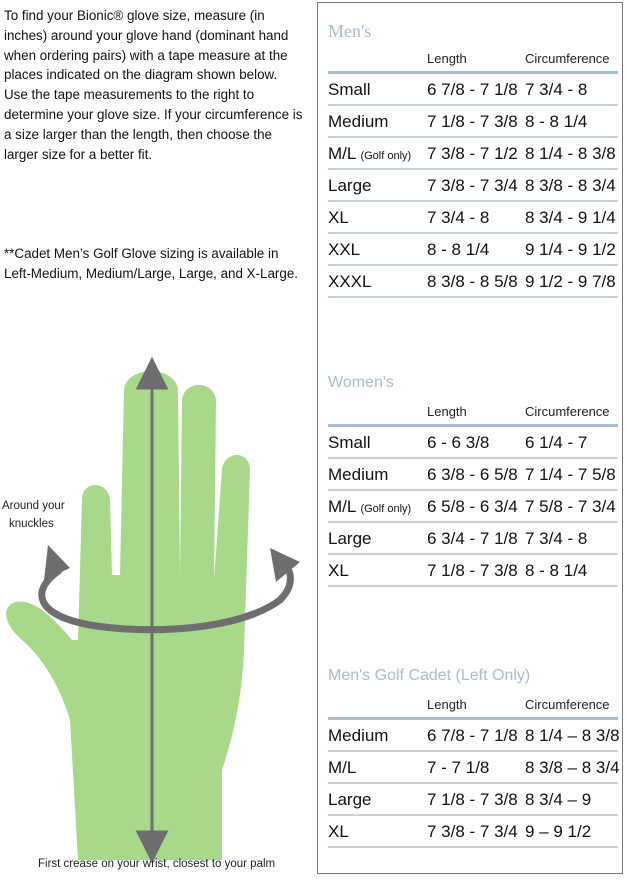 The height and width of the screenshot is (884, 627). I want to click on length-value: 7 - 7 1/8, so click(458, 767).